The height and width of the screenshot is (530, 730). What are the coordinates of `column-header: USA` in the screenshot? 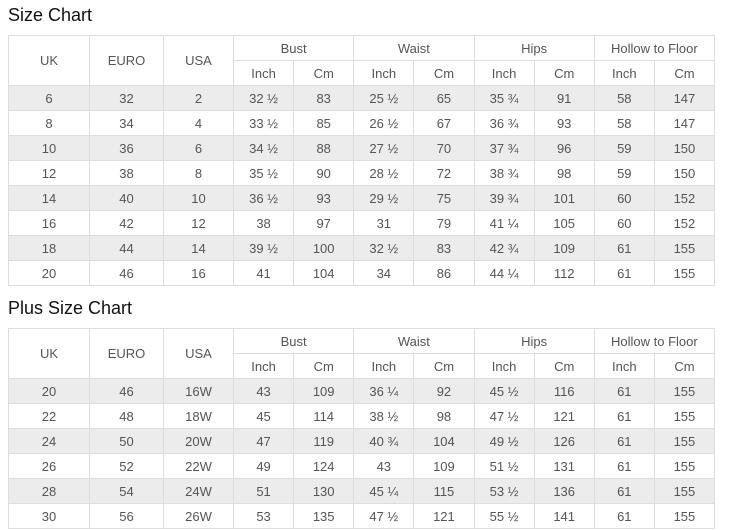 It's located at (198, 60).